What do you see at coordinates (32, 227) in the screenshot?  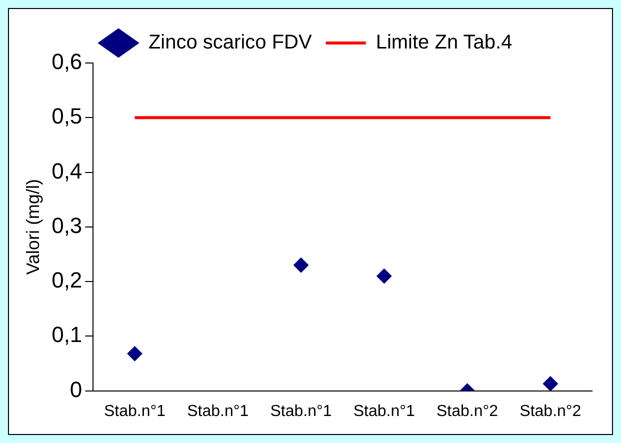 I see `y-axis-title: Valori (mg/l)` at bounding box center [32, 227].